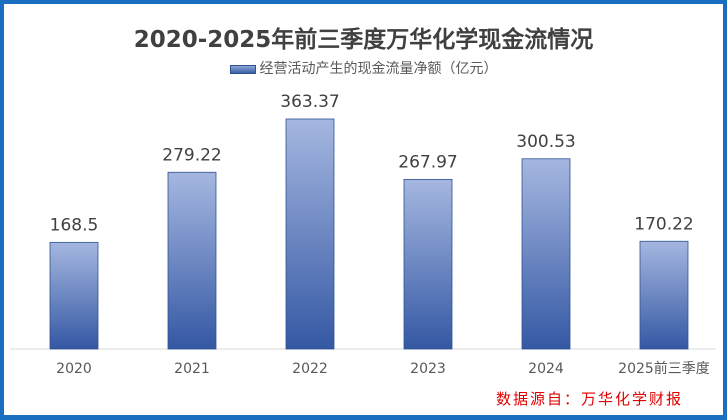 The image size is (727, 420). I want to click on chart-title: 2020-2025年前三季度万华化学现金流情况, so click(363, 40).